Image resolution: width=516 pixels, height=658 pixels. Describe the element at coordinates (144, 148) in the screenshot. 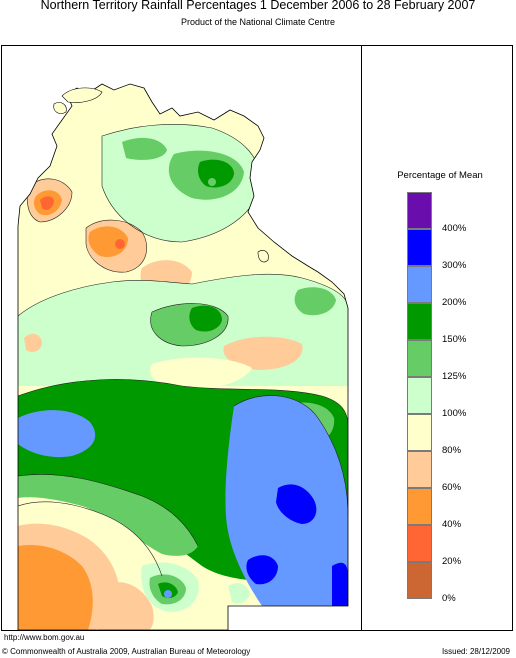

I see `band-125-150-north` at that location.